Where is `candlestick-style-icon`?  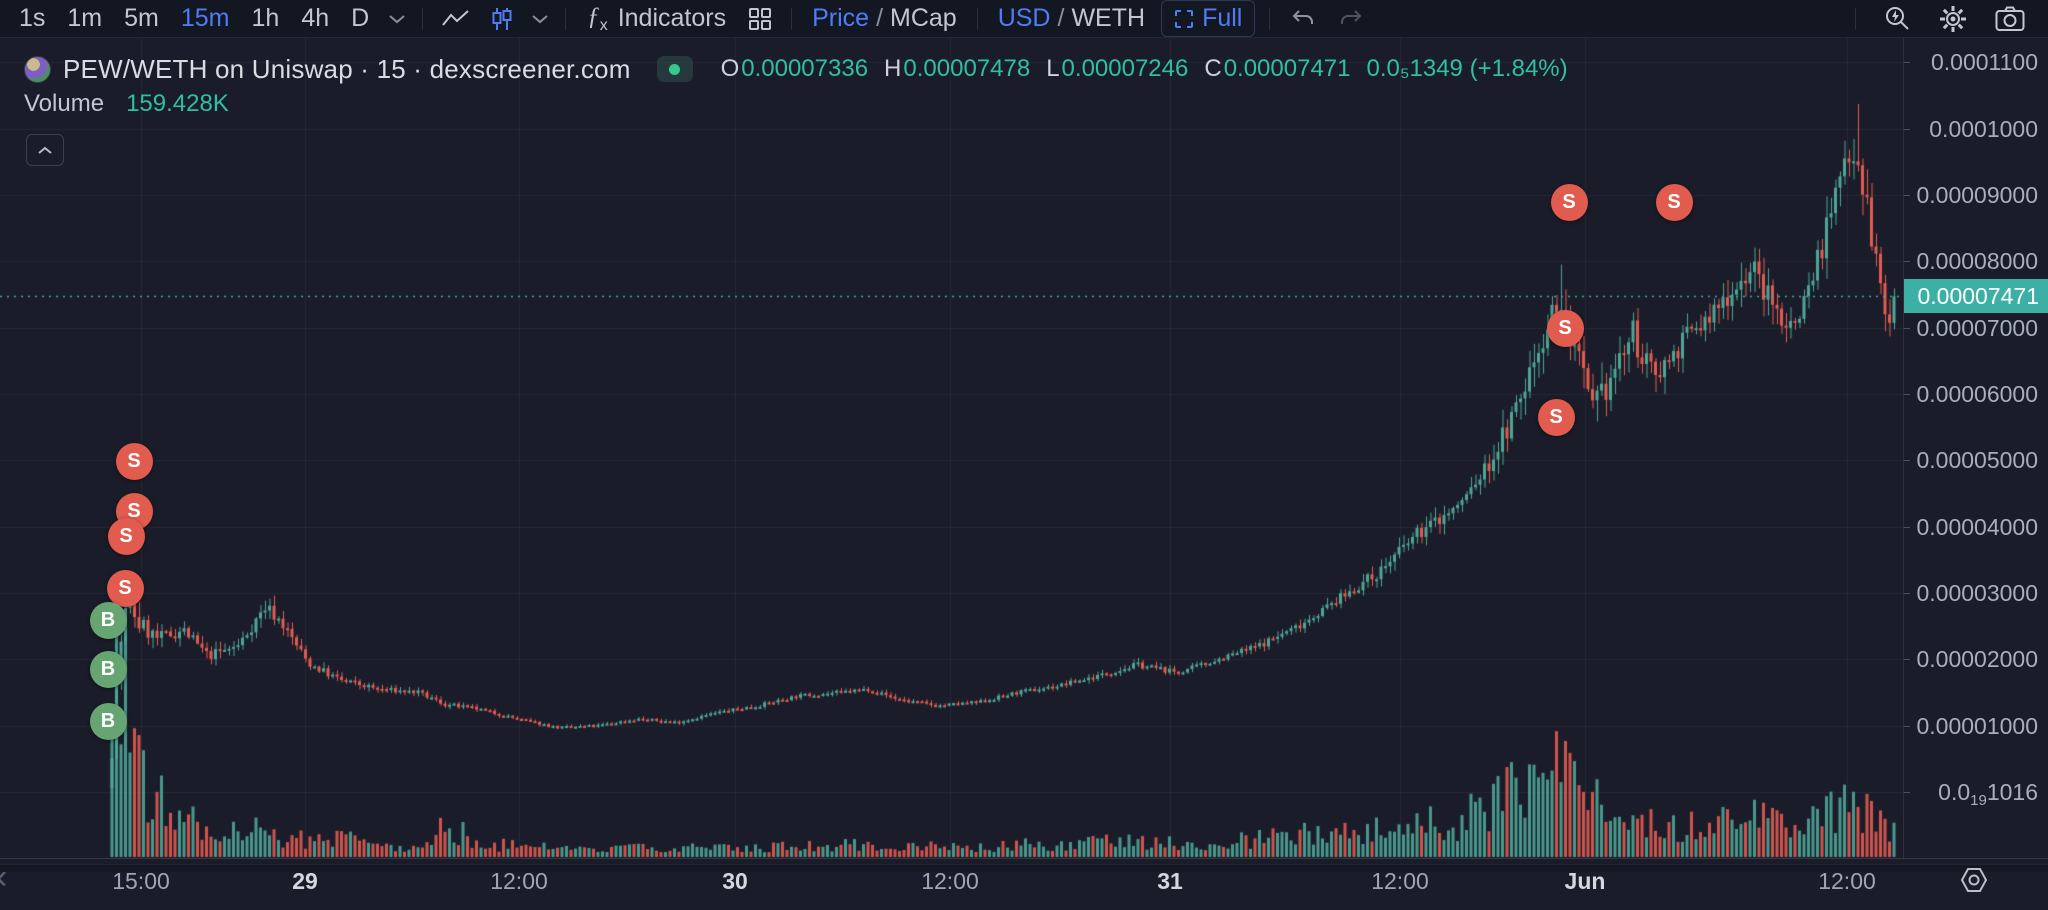
candlestick-style-icon is located at coordinates (502, 19).